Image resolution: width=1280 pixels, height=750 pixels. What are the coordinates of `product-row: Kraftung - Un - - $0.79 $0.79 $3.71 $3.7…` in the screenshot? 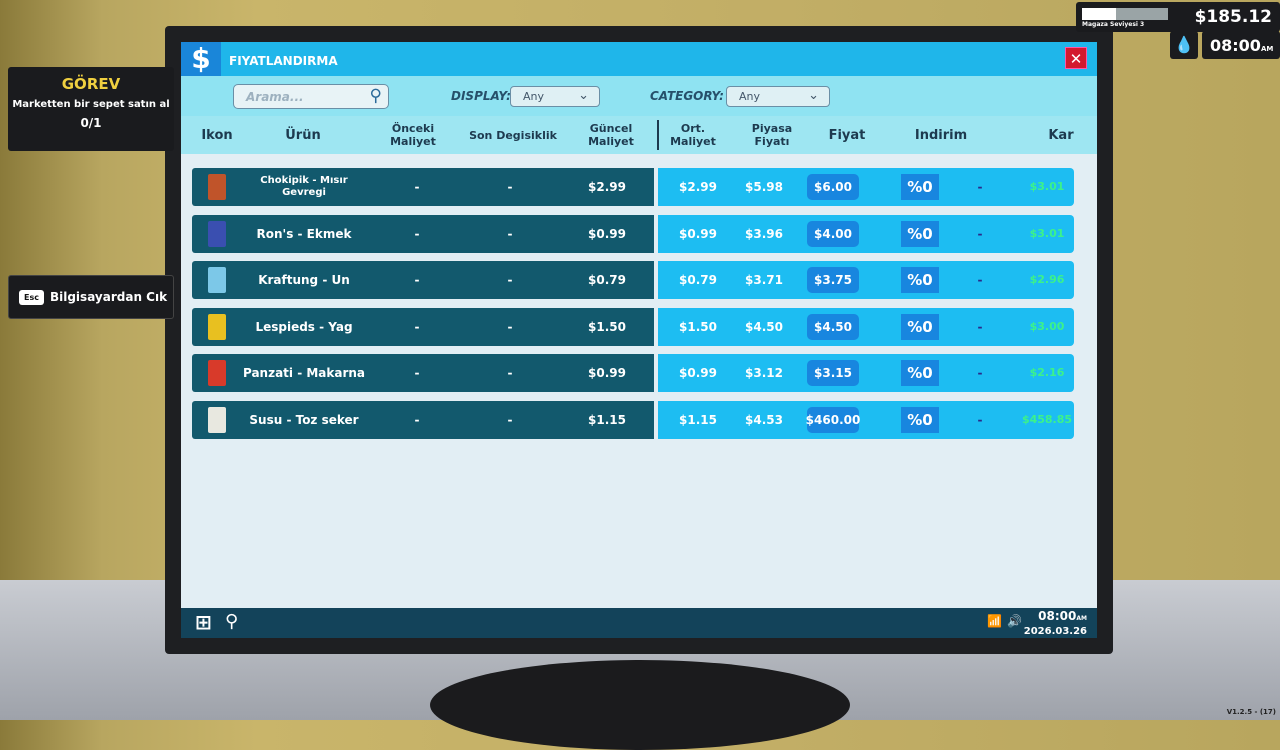 It's located at (633, 280).